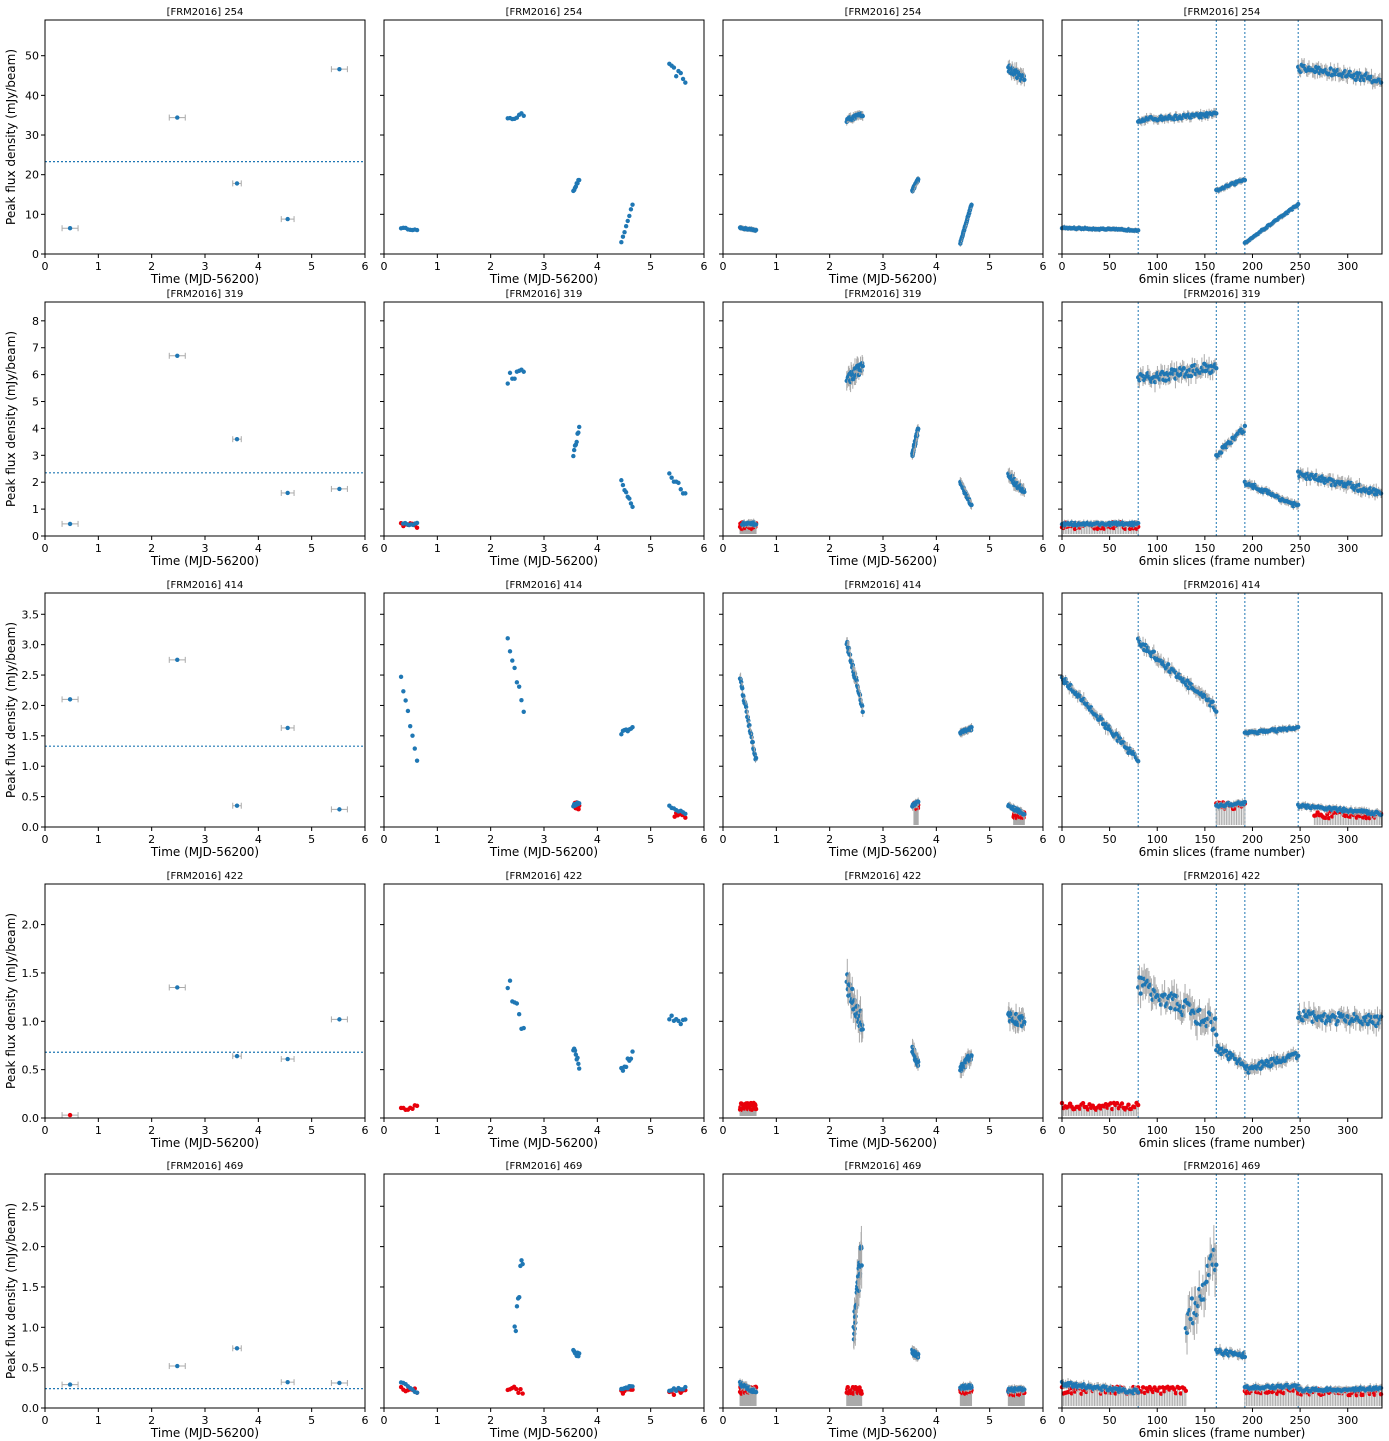  What do you see at coordinates (883, 1010) in the screenshot?
I see `panel-4-3: [FRM2016] 422 0 1 2 3 4 5 6 Time (MJD-56200)` at bounding box center [883, 1010].